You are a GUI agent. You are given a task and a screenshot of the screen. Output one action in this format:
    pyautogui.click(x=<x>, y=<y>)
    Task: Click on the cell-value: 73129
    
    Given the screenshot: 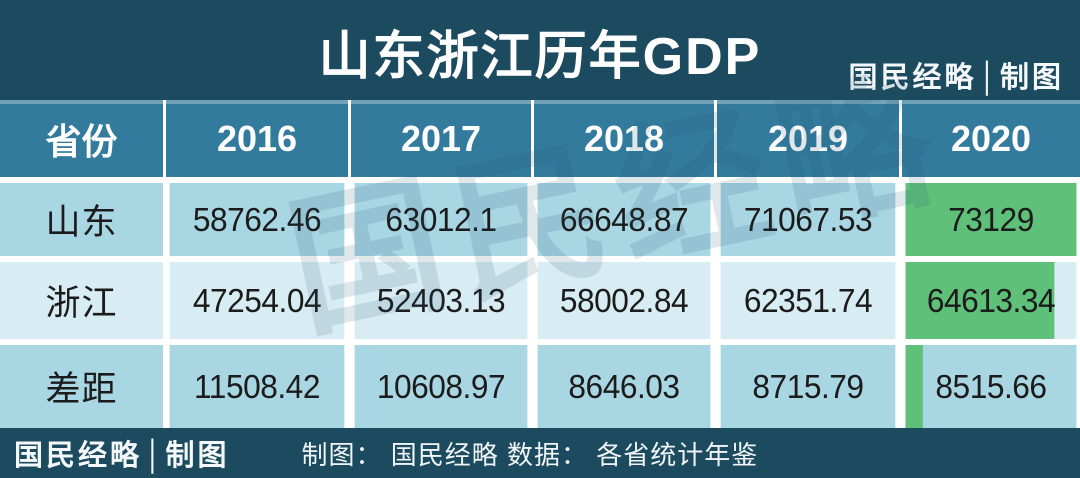 What is the action you would take?
    pyautogui.click(x=991, y=219)
    